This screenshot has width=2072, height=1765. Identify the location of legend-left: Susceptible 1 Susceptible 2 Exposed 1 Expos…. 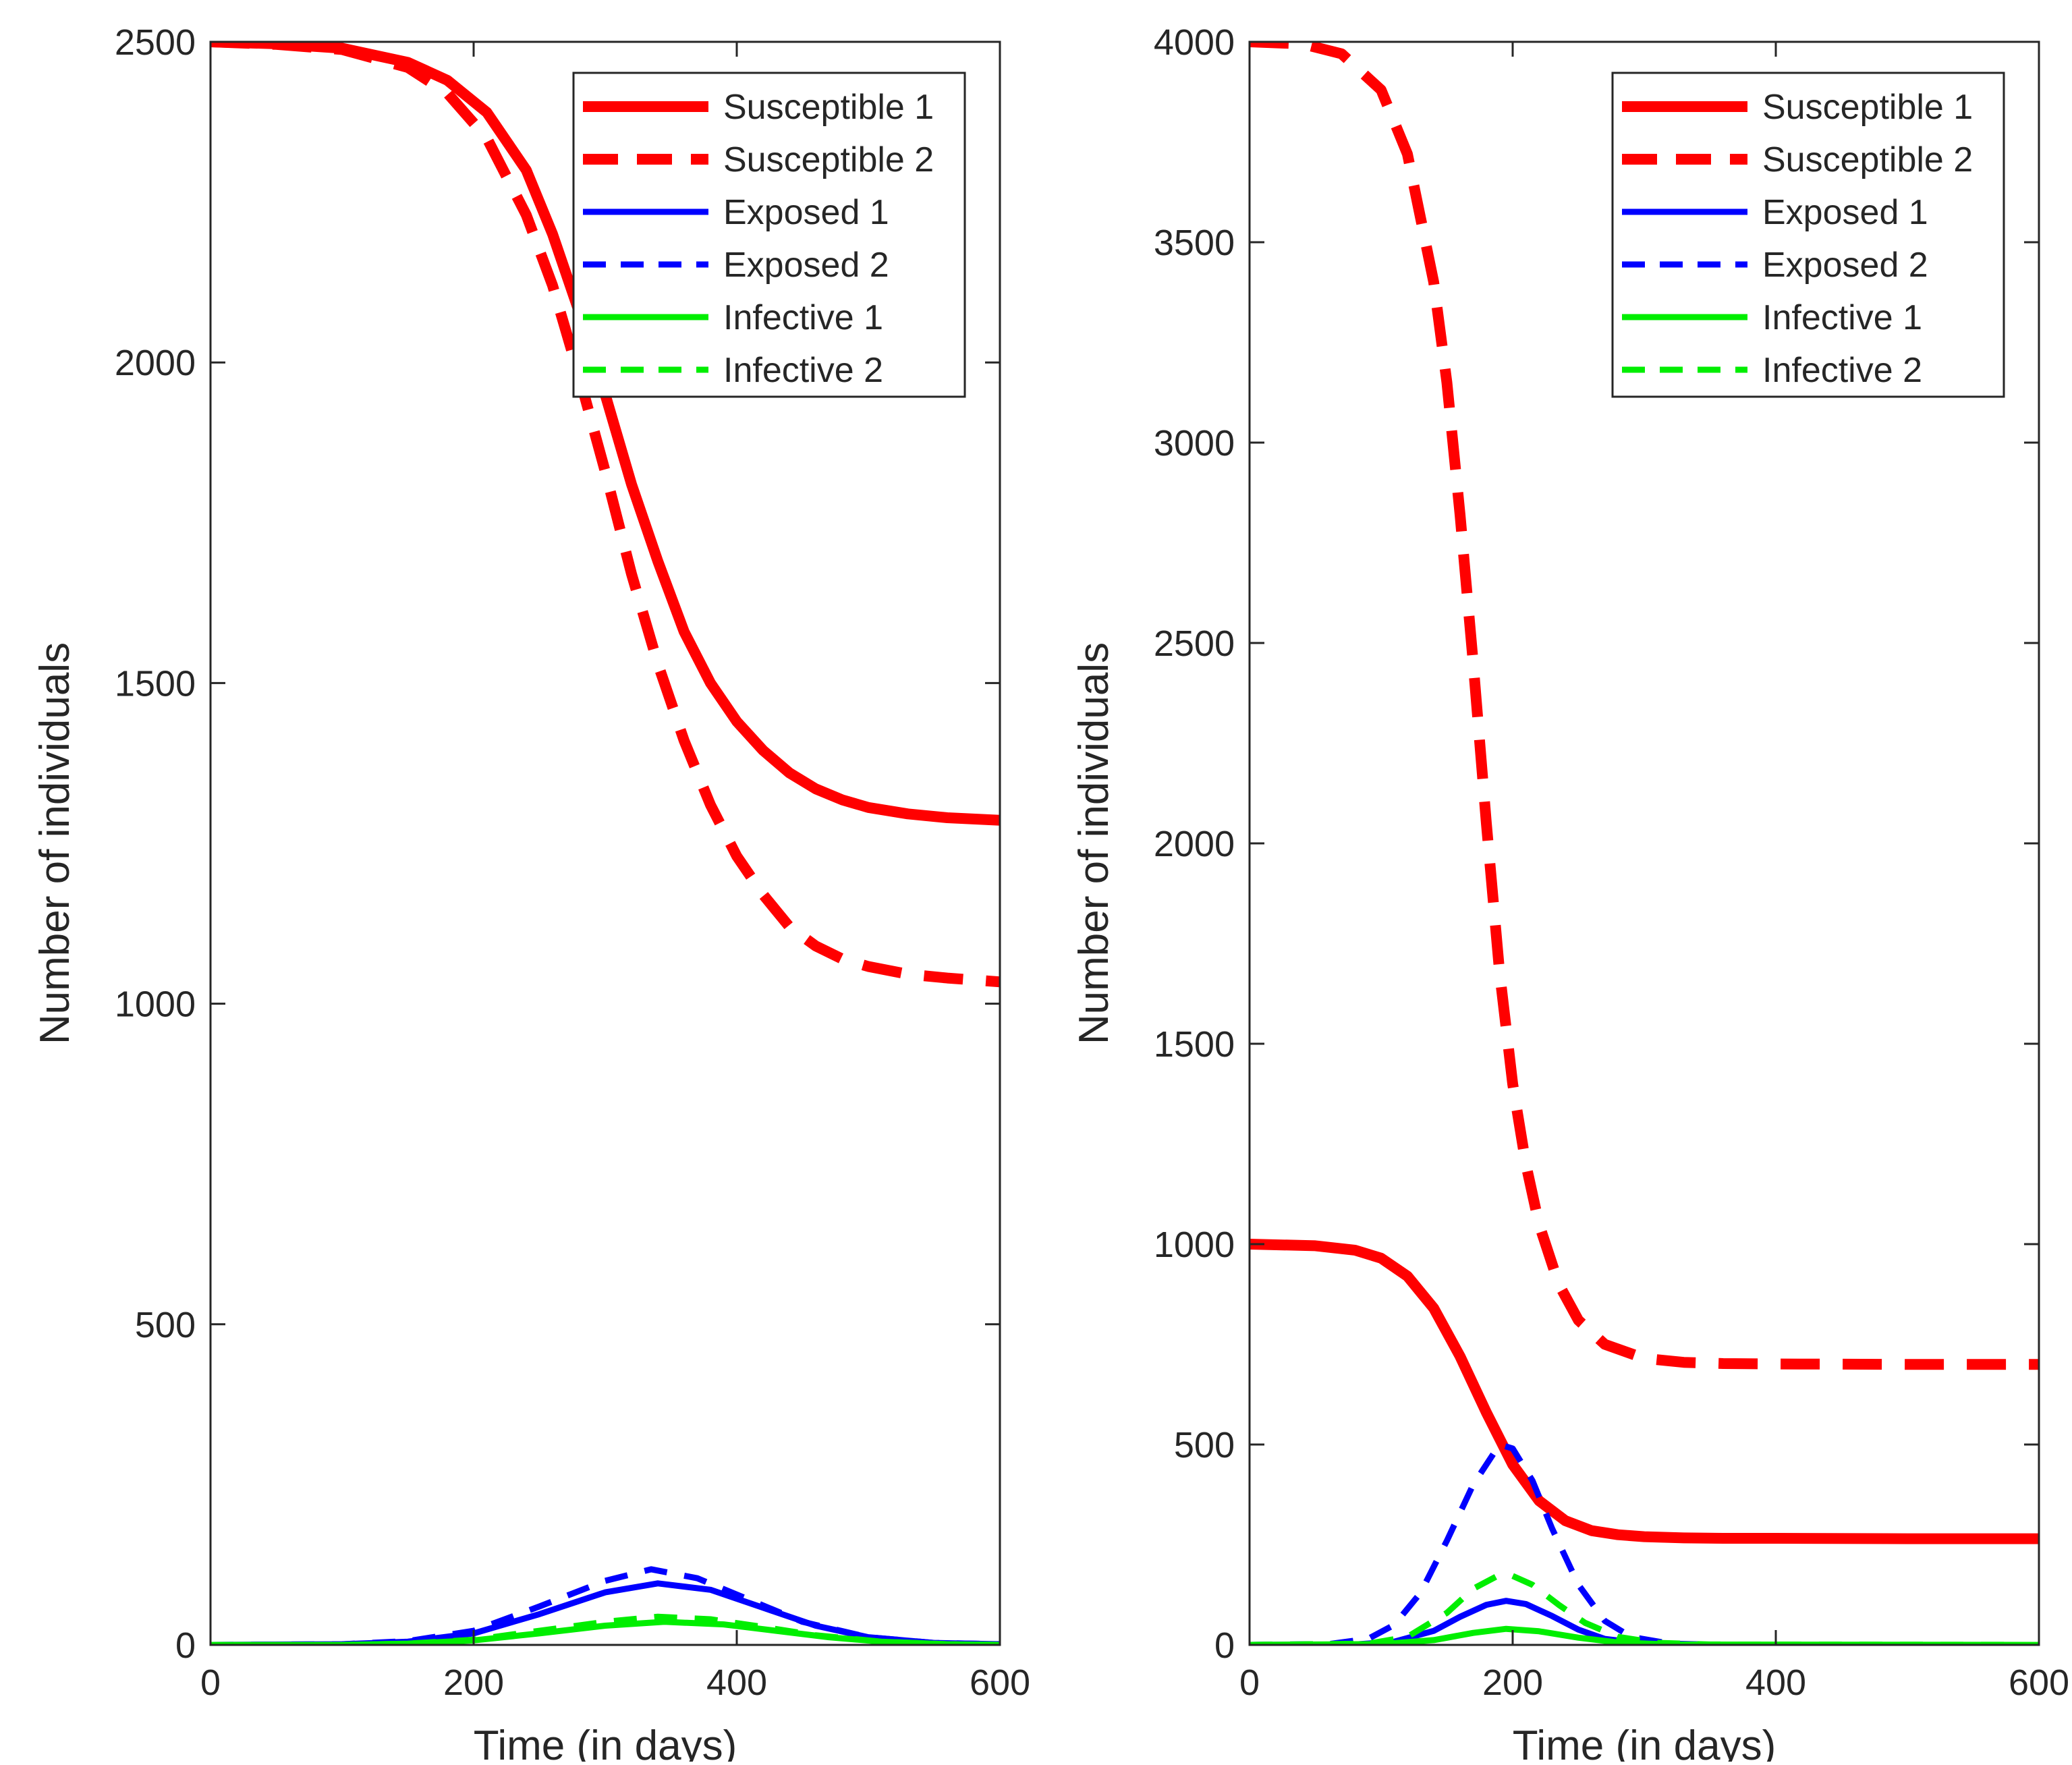
(769, 235).